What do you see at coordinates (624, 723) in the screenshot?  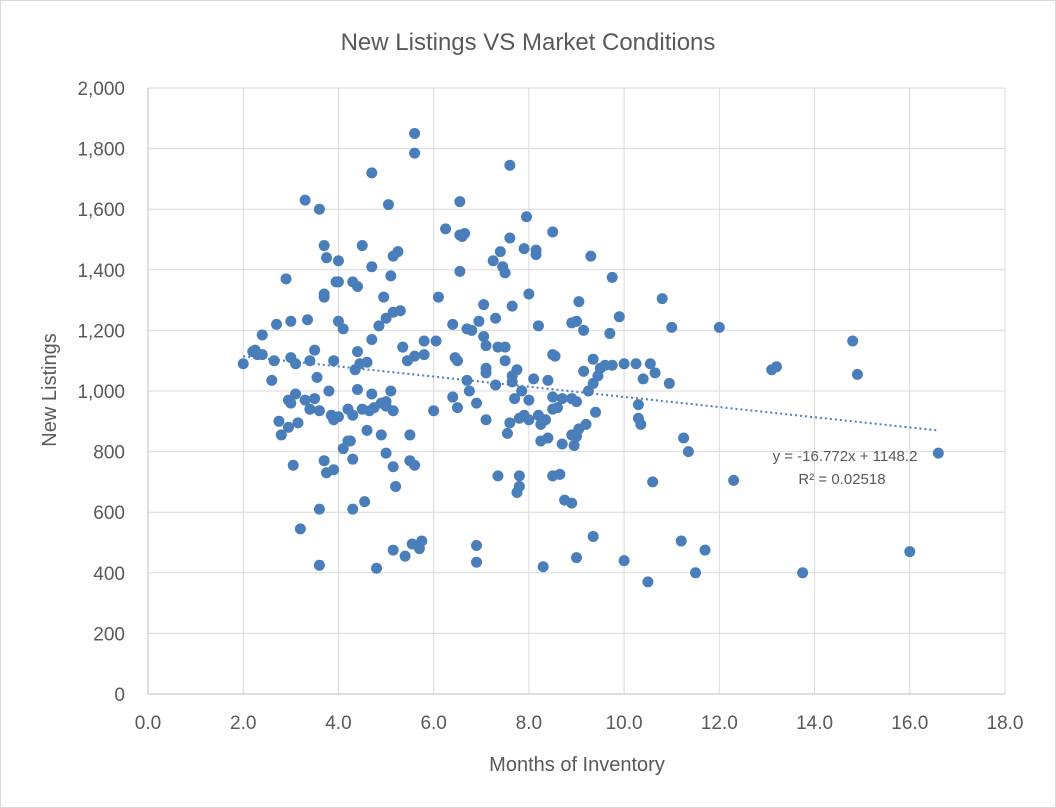 I see `x-tick-label: 10.0` at bounding box center [624, 723].